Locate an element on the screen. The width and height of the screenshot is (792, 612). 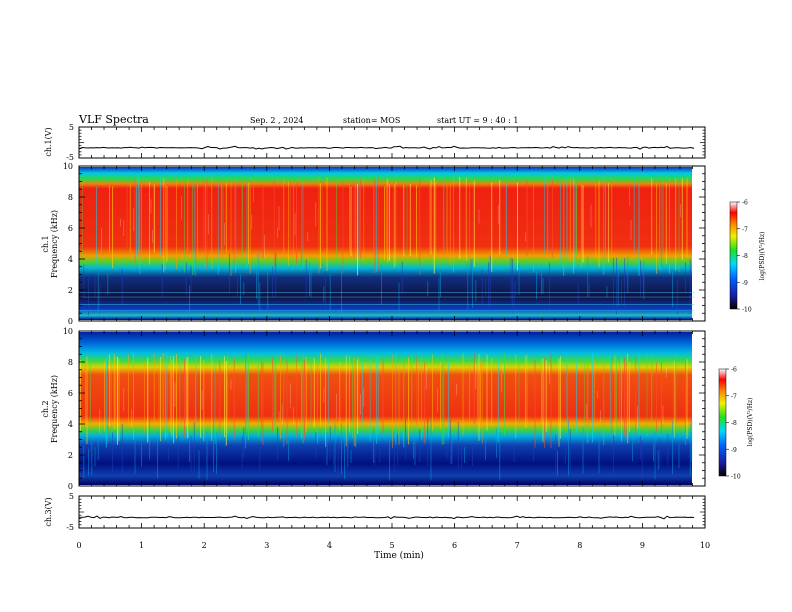
time-axis-tick-labels: 0 1 2 3 4 5 6 7 8 9 10 is located at coordinates (393, 545).